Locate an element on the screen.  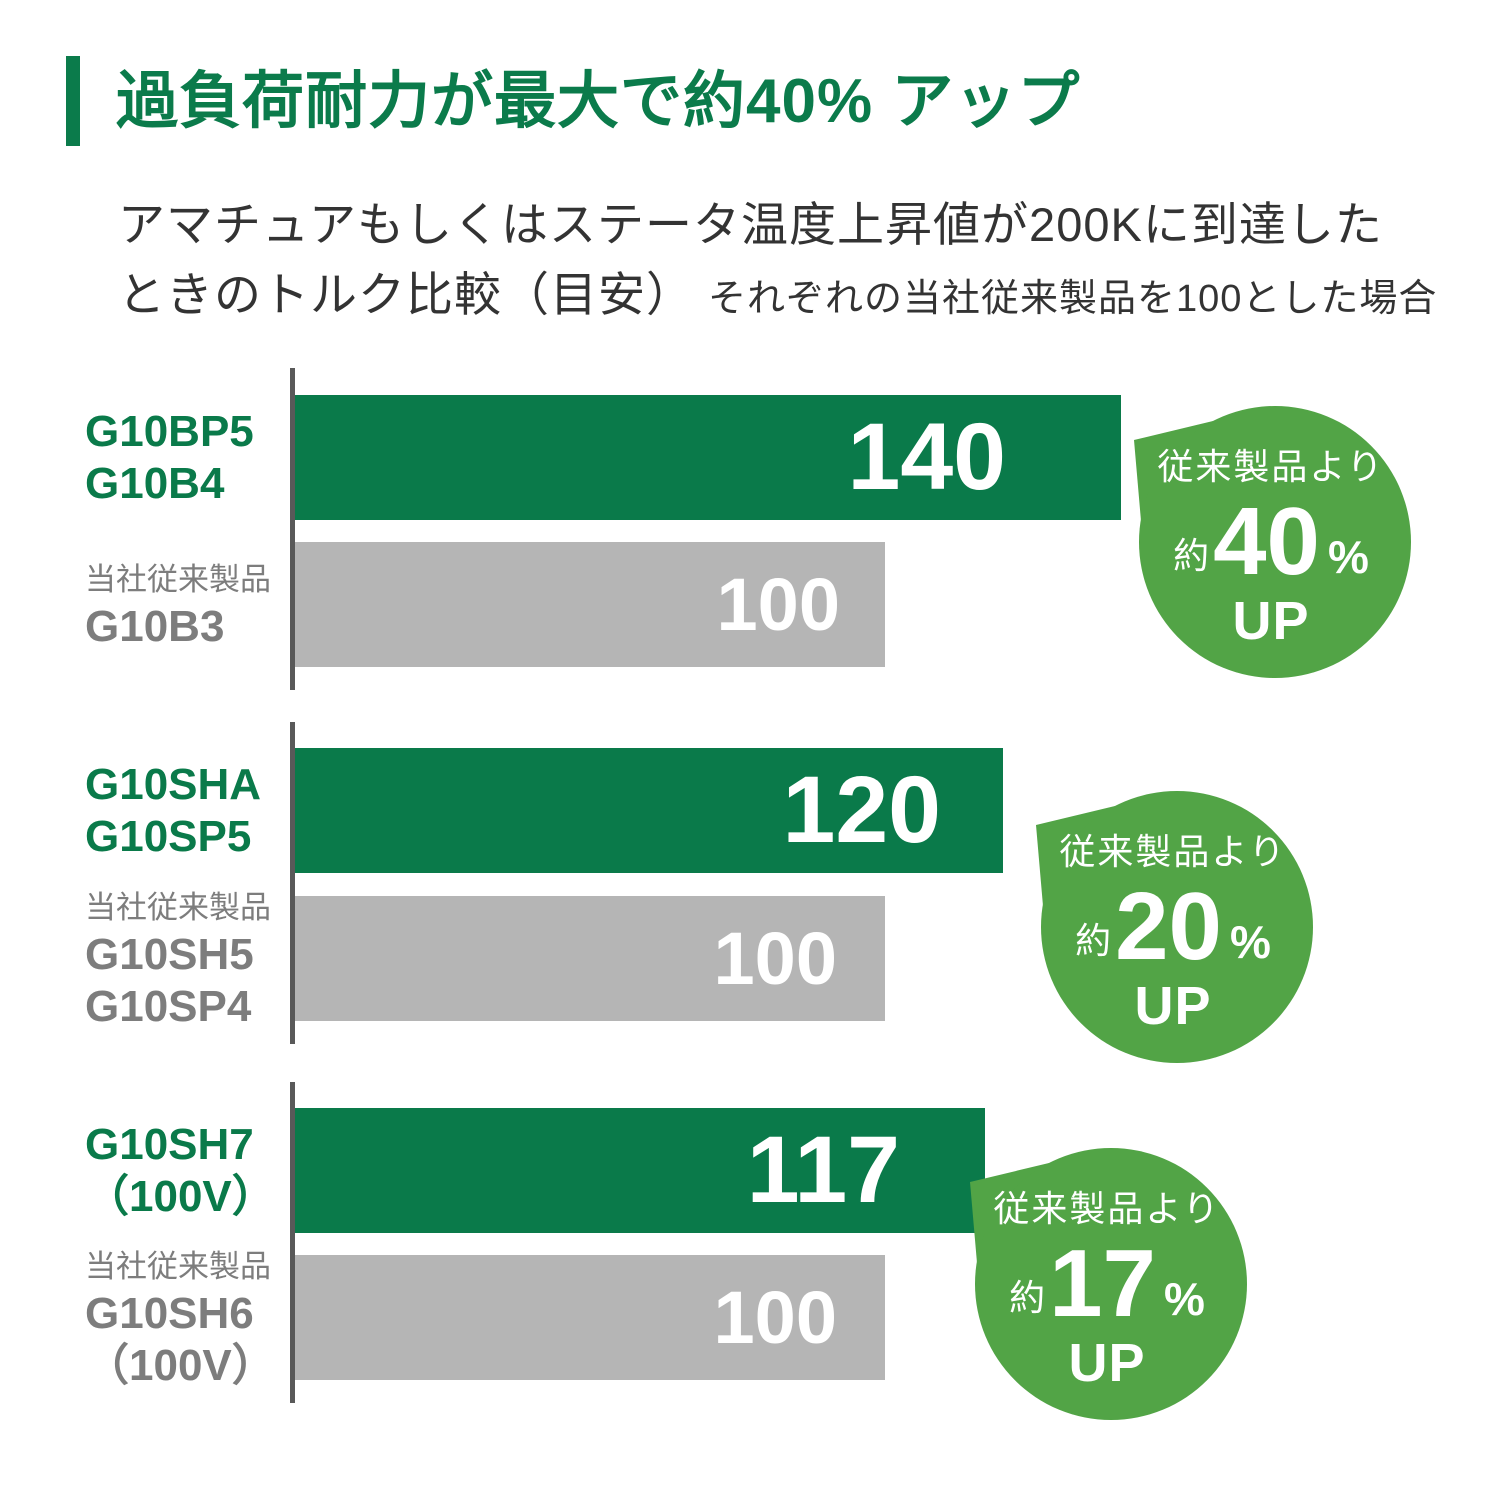
model-label: G10SP4 is located at coordinates (168, 1006).